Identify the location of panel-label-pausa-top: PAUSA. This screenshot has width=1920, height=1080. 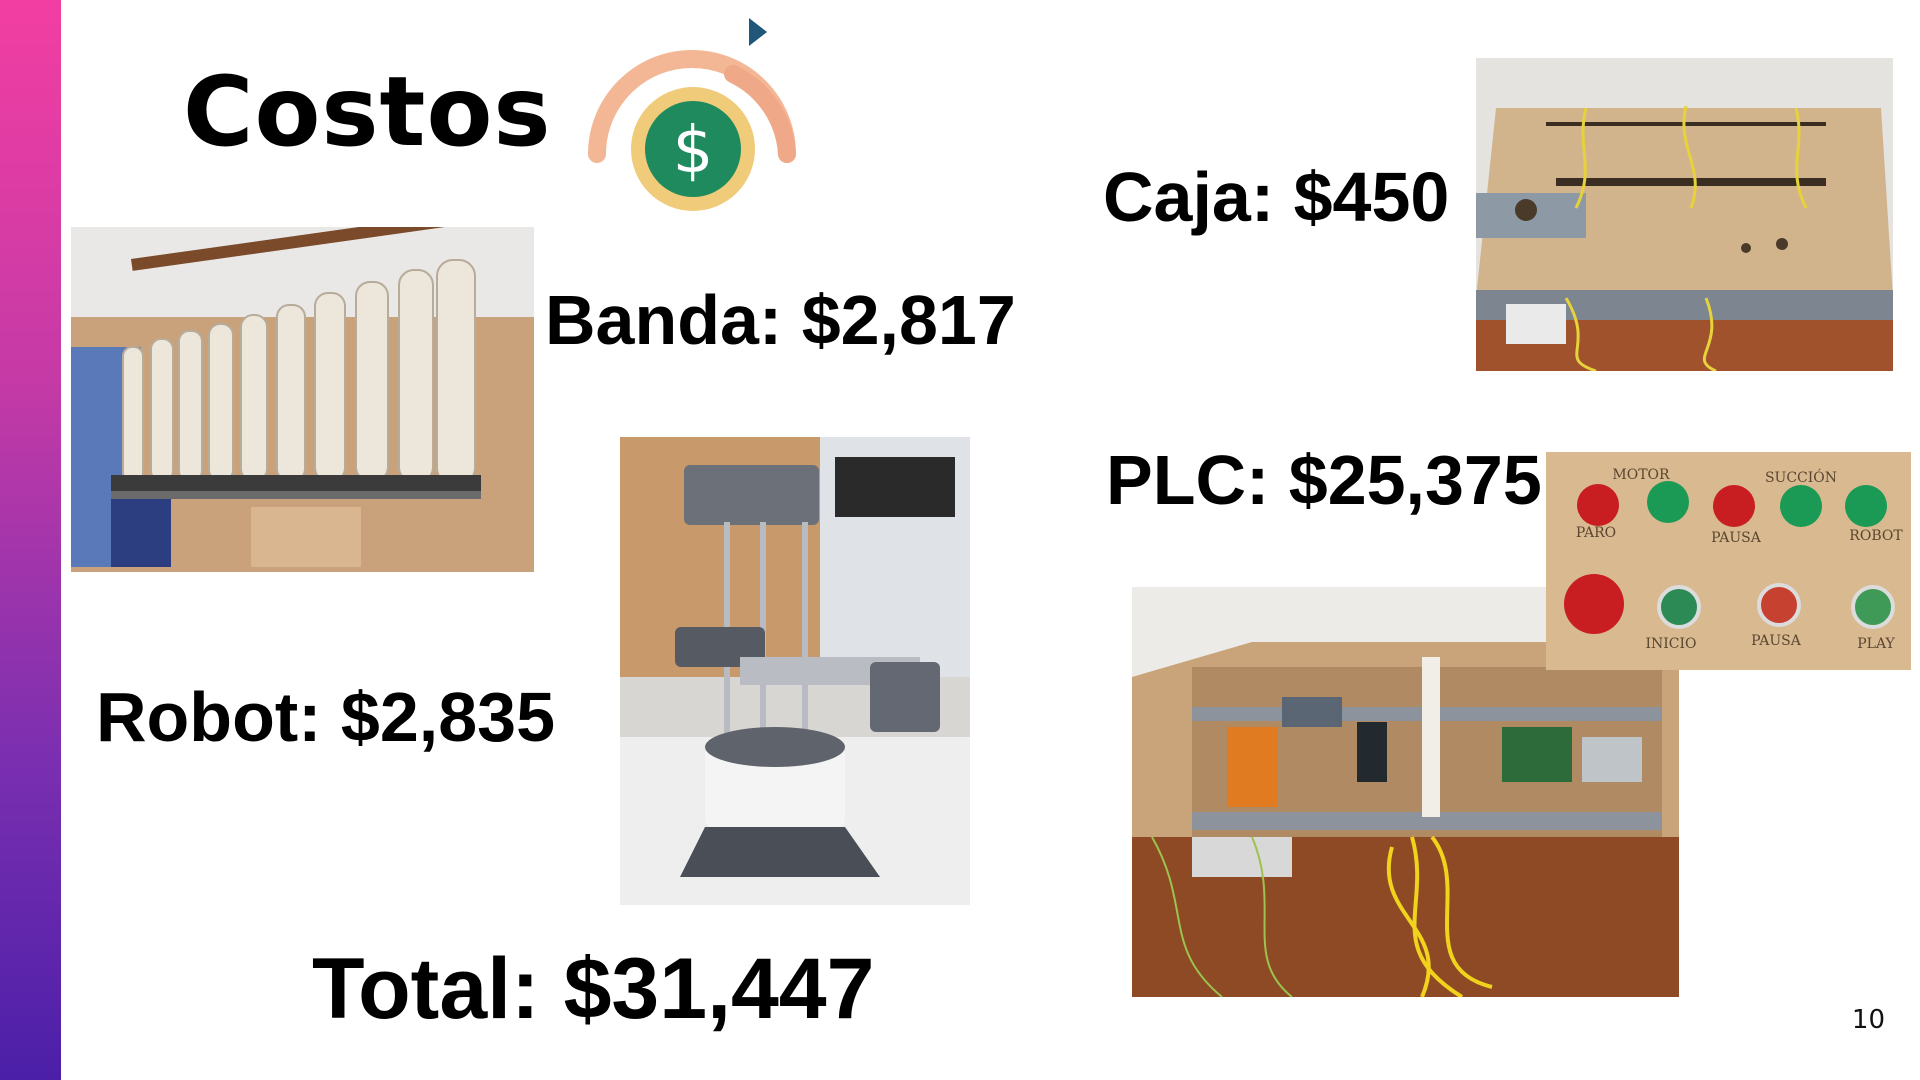
(1736, 538).